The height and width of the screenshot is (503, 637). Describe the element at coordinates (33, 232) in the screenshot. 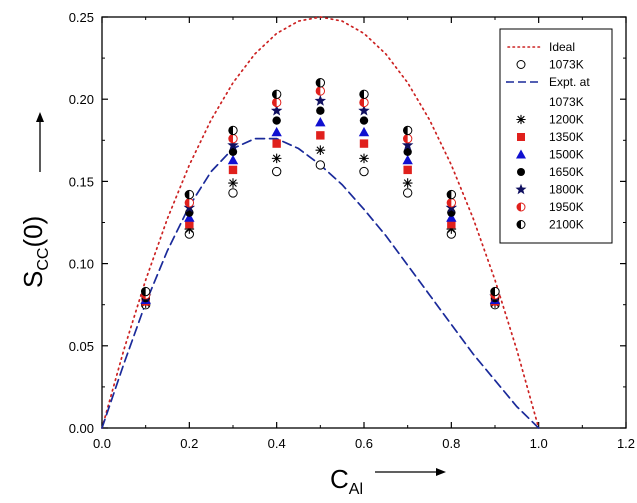

I see `y-axis-title-suffix: (0)` at that location.